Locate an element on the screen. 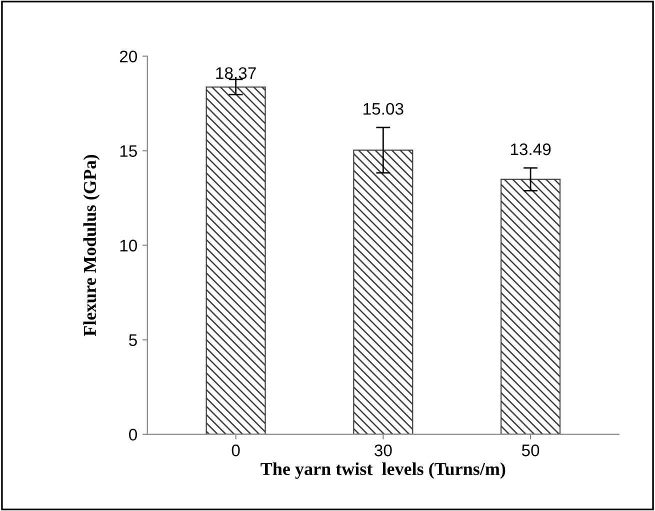 Image resolution: width=655 pixels, height=511 pixels. data-label: 13.49 is located at coordinates (530, 149).